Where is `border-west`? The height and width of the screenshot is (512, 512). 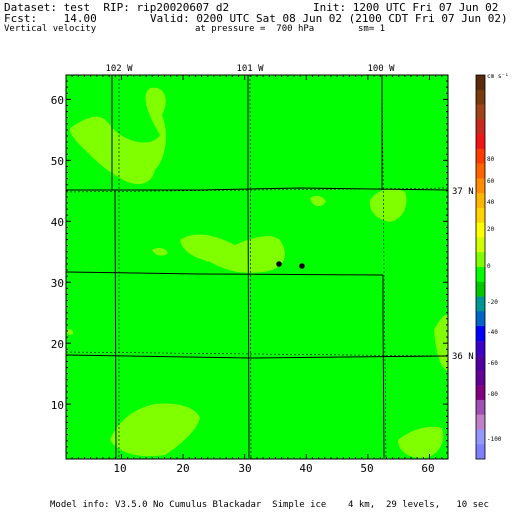 border-west is located at coordinates (114, 267).